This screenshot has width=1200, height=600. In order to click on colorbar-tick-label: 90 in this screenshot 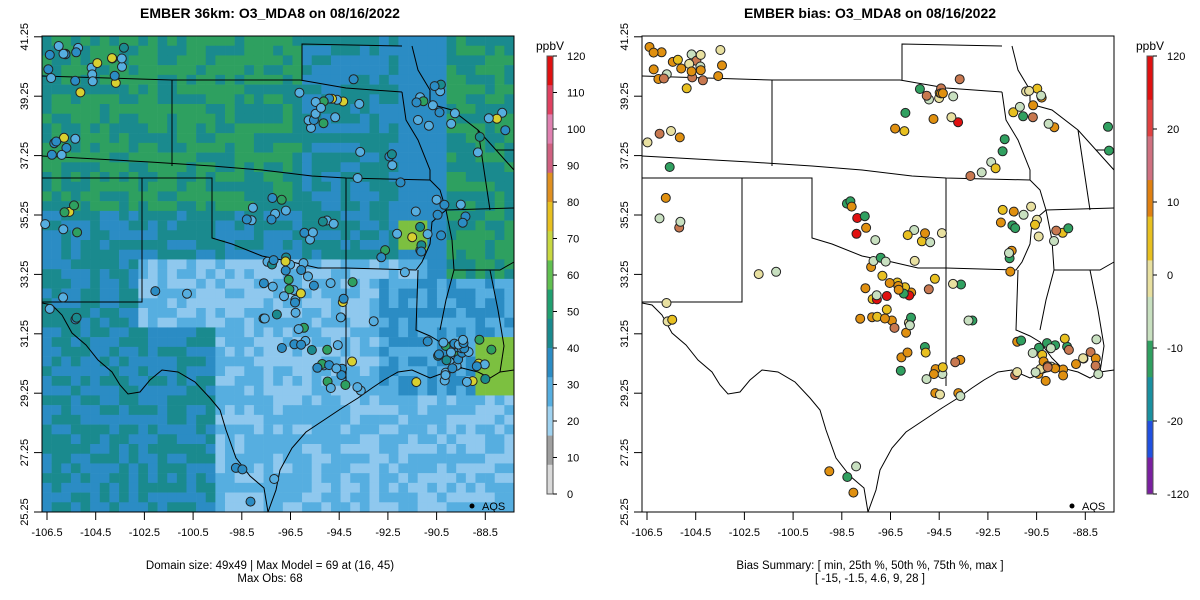, I will do `click(573, 167)`.